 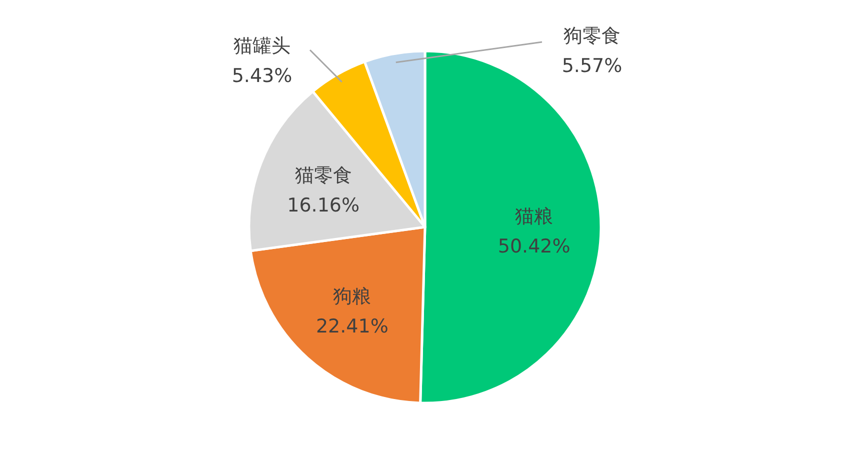 What do you see at coordinates (352, 326) in the screenshot?
I see `data-label: 22.41%` at bounding box center [352, 326].